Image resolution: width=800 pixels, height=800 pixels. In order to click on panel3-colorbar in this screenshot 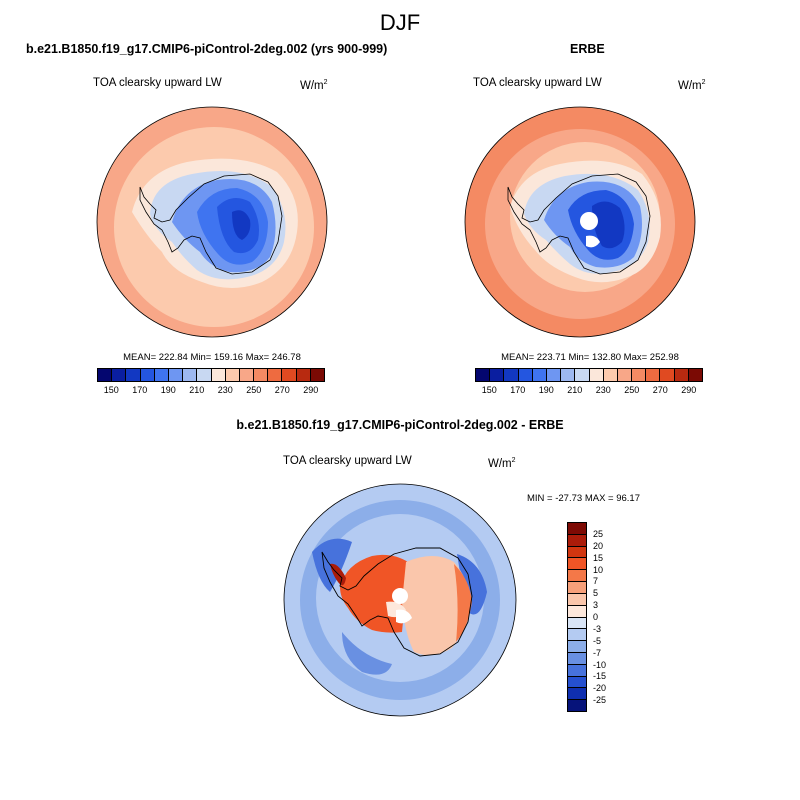, I will do `click(577, 617)`.